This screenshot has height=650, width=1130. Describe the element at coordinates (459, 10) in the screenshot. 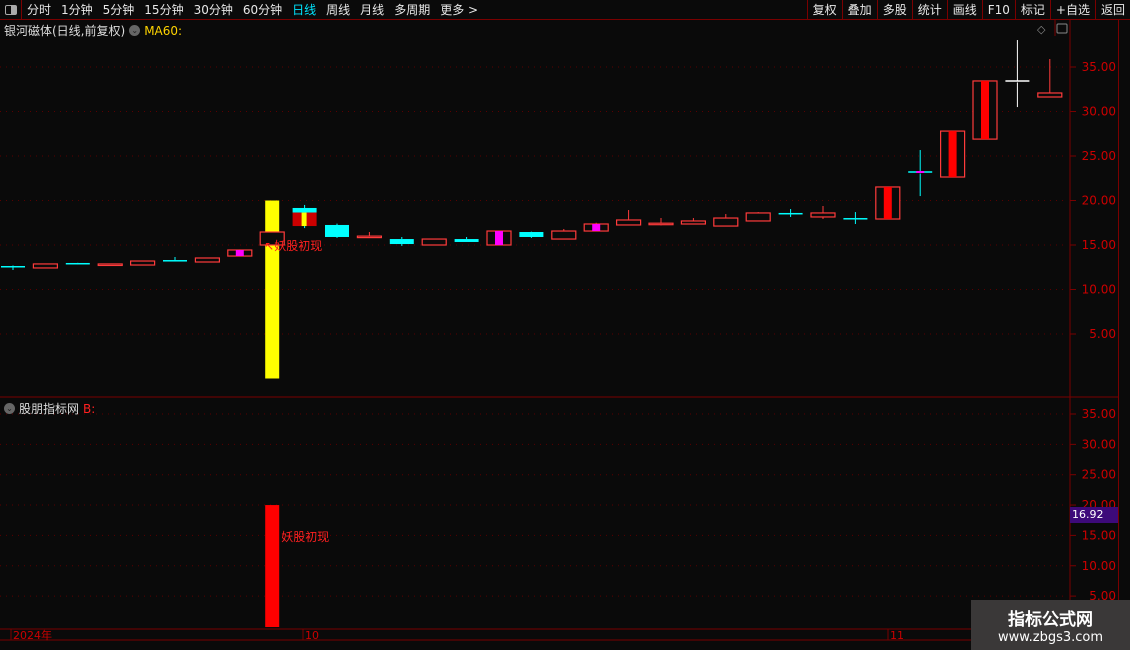

I see `period-tab: 更多 >` at that location.